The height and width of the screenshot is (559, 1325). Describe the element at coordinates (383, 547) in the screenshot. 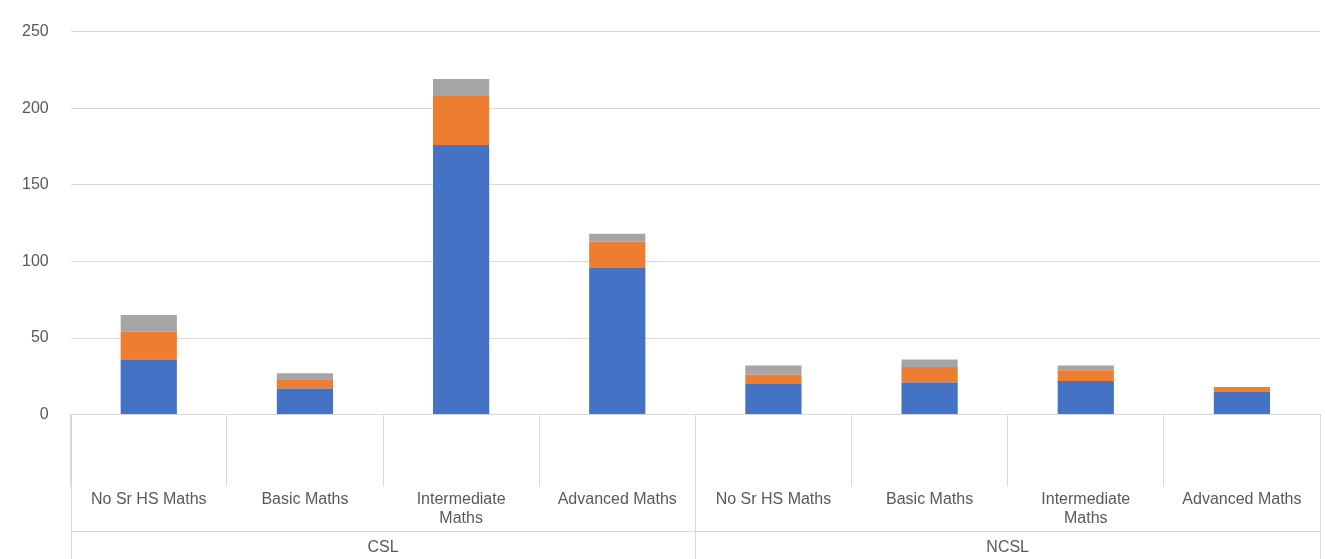

I see `text: CSL` at that location.